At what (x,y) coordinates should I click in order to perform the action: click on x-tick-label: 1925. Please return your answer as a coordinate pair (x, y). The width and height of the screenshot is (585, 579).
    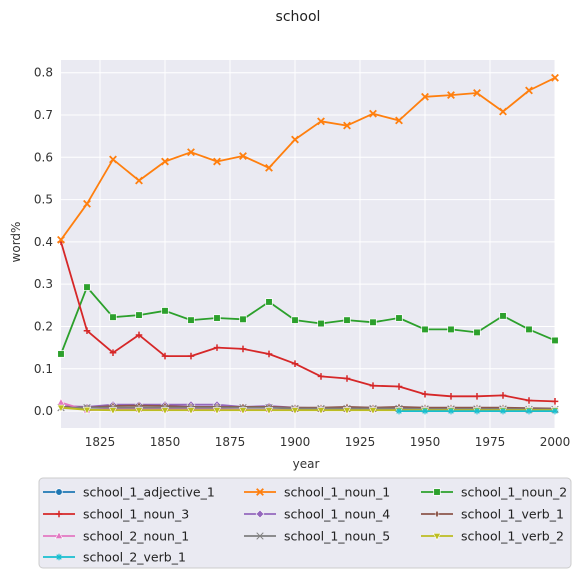
    Looking at the image, I should click on (360, 442).